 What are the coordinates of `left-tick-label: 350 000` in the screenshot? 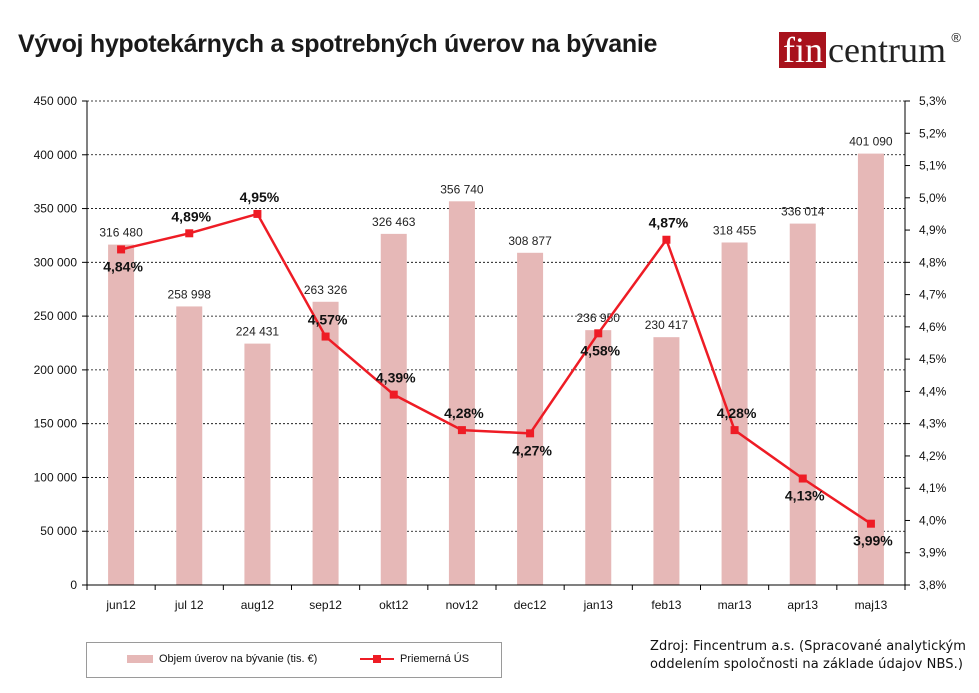 It's located at (56, 209).